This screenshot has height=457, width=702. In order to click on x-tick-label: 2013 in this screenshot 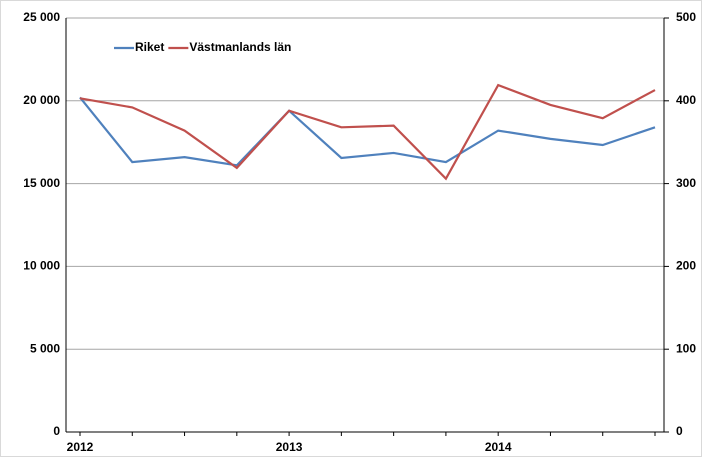, I will do `click(289, 447)`.